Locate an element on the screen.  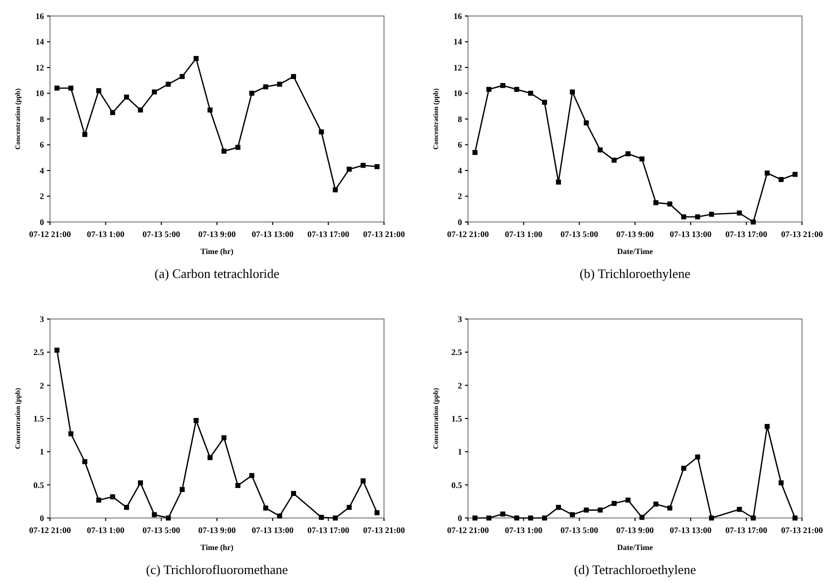
y-tick-label: 0.5 is located at coordinates (456, 485).